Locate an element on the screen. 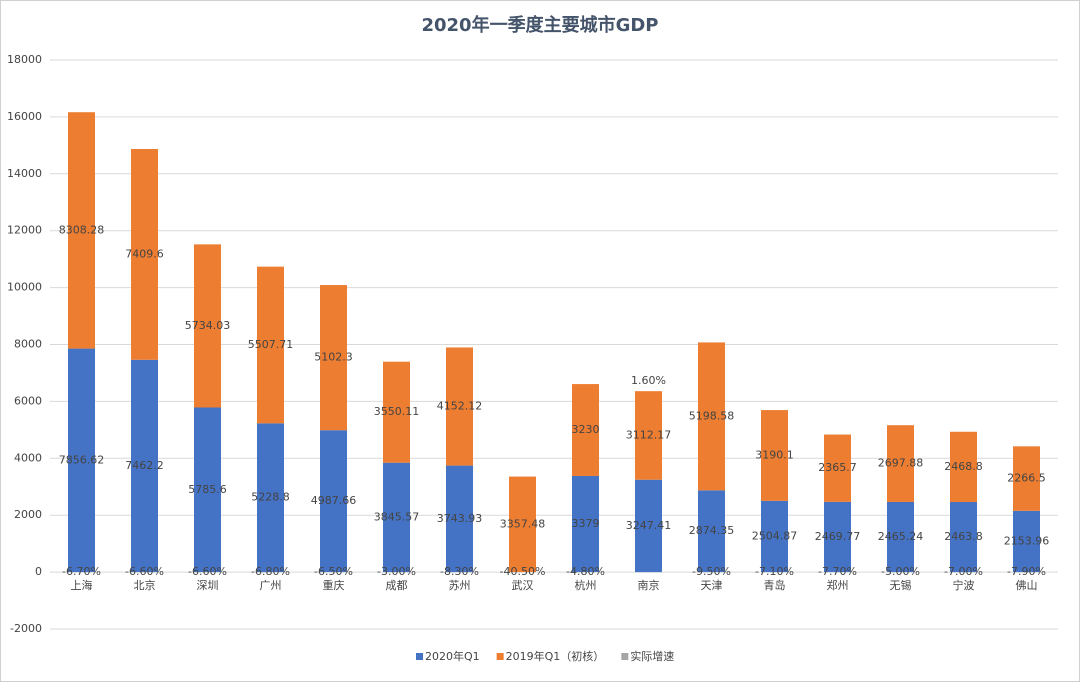  x-tick-label: 杭州 is located at coordinates (586, 585).